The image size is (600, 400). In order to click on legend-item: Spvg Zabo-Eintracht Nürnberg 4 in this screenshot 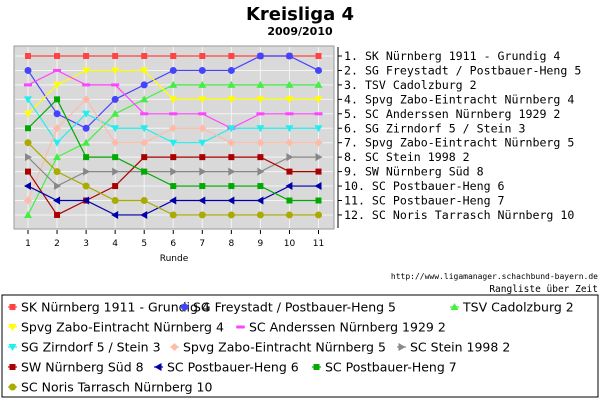, I will do `click(116, 327)`.